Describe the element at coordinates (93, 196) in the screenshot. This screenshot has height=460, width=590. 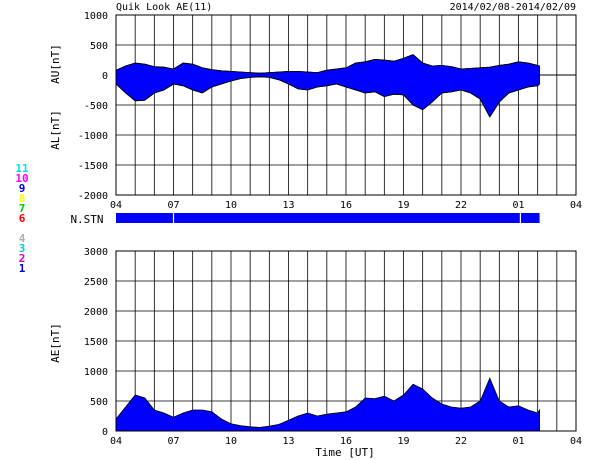
I see `y-tick-label: -2000` at that location.